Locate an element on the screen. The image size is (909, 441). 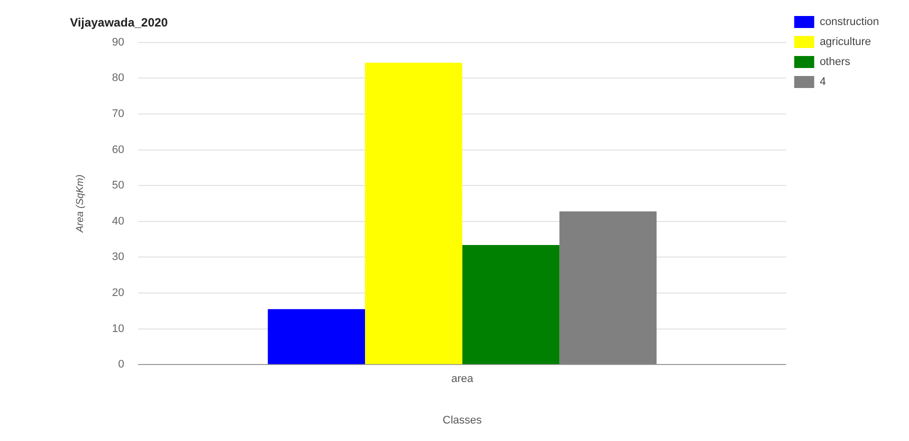
y-tick-label: 20 is located at coordinates (118, 293).